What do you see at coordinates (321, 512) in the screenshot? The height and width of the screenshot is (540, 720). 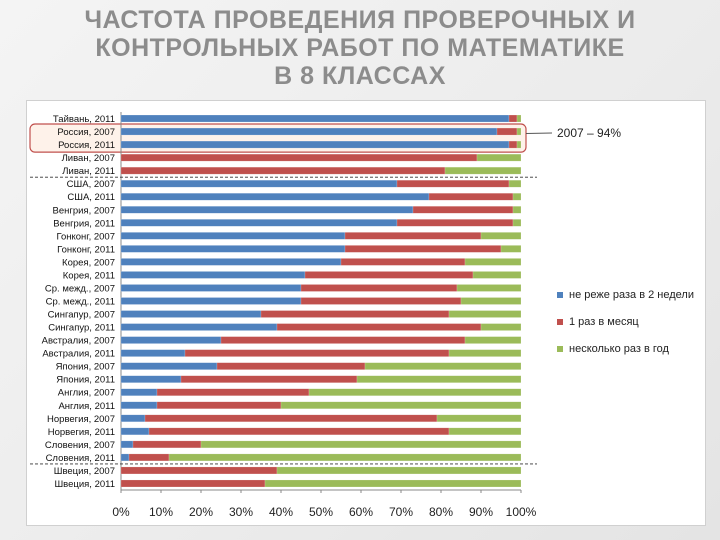 I see `x-tick-label: 50%` at bounding box center [321, 512].